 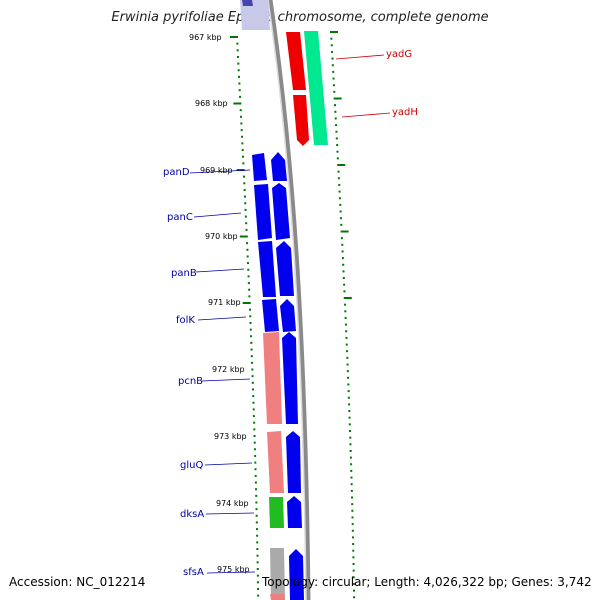 I want to click on feature-top-segment-dark, so click(x=247, y=3).